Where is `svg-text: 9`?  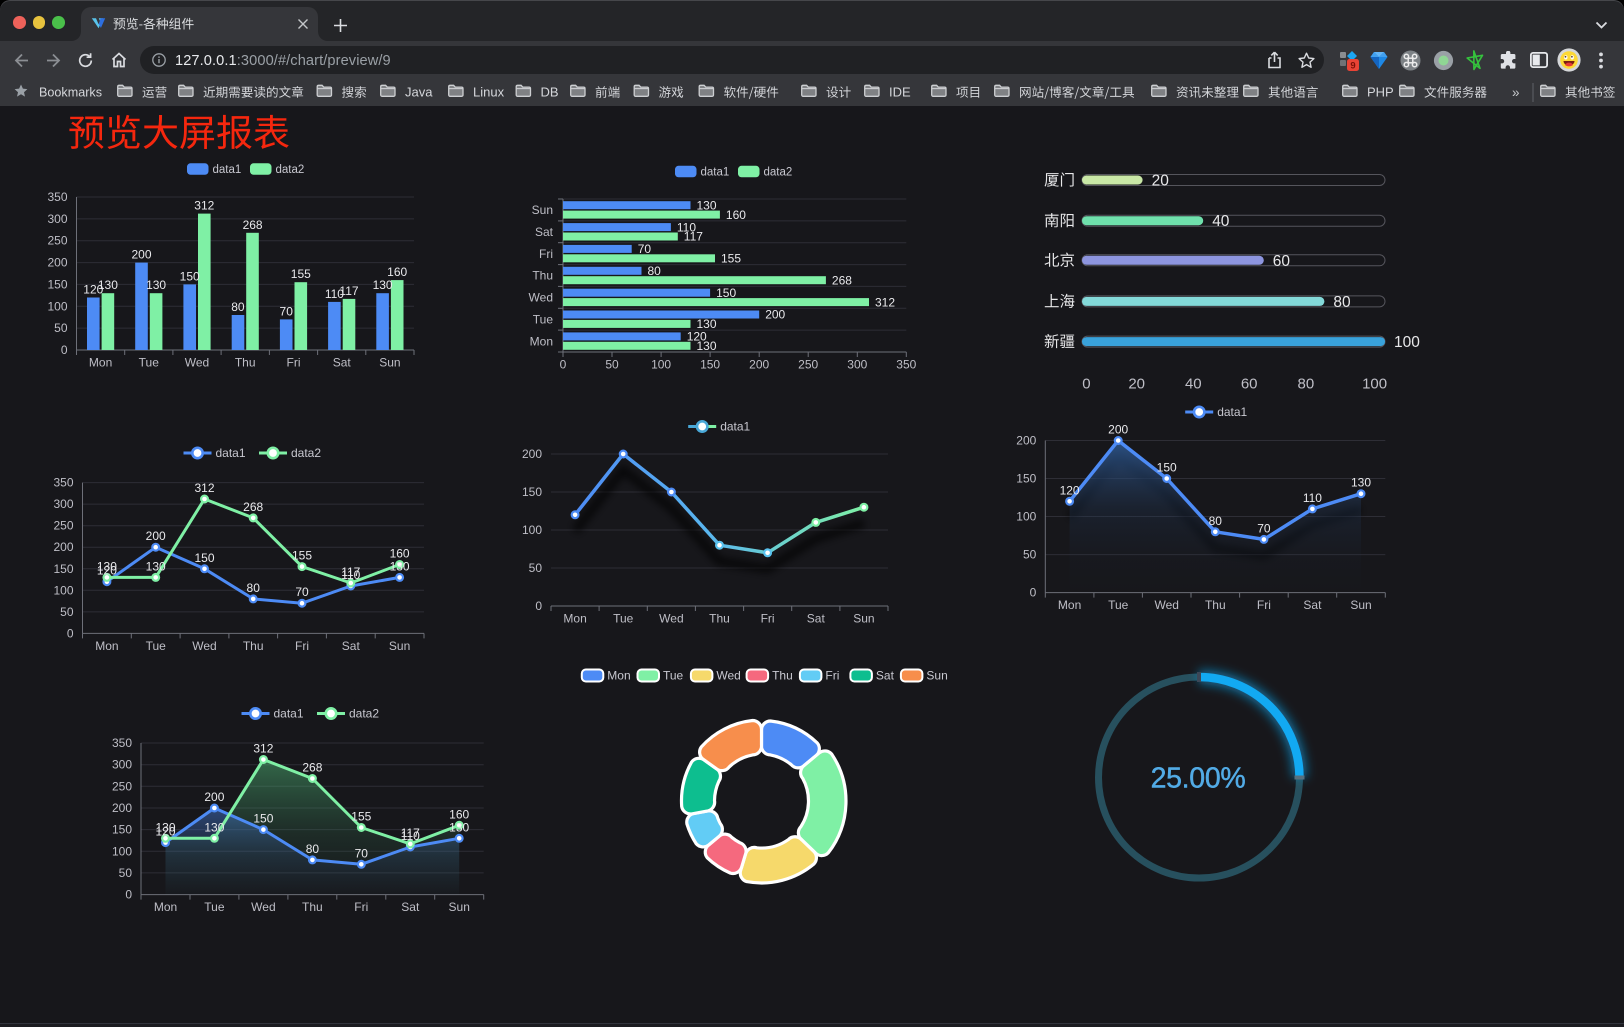
svg-text: 9 is located at coordinates (1352, 65).